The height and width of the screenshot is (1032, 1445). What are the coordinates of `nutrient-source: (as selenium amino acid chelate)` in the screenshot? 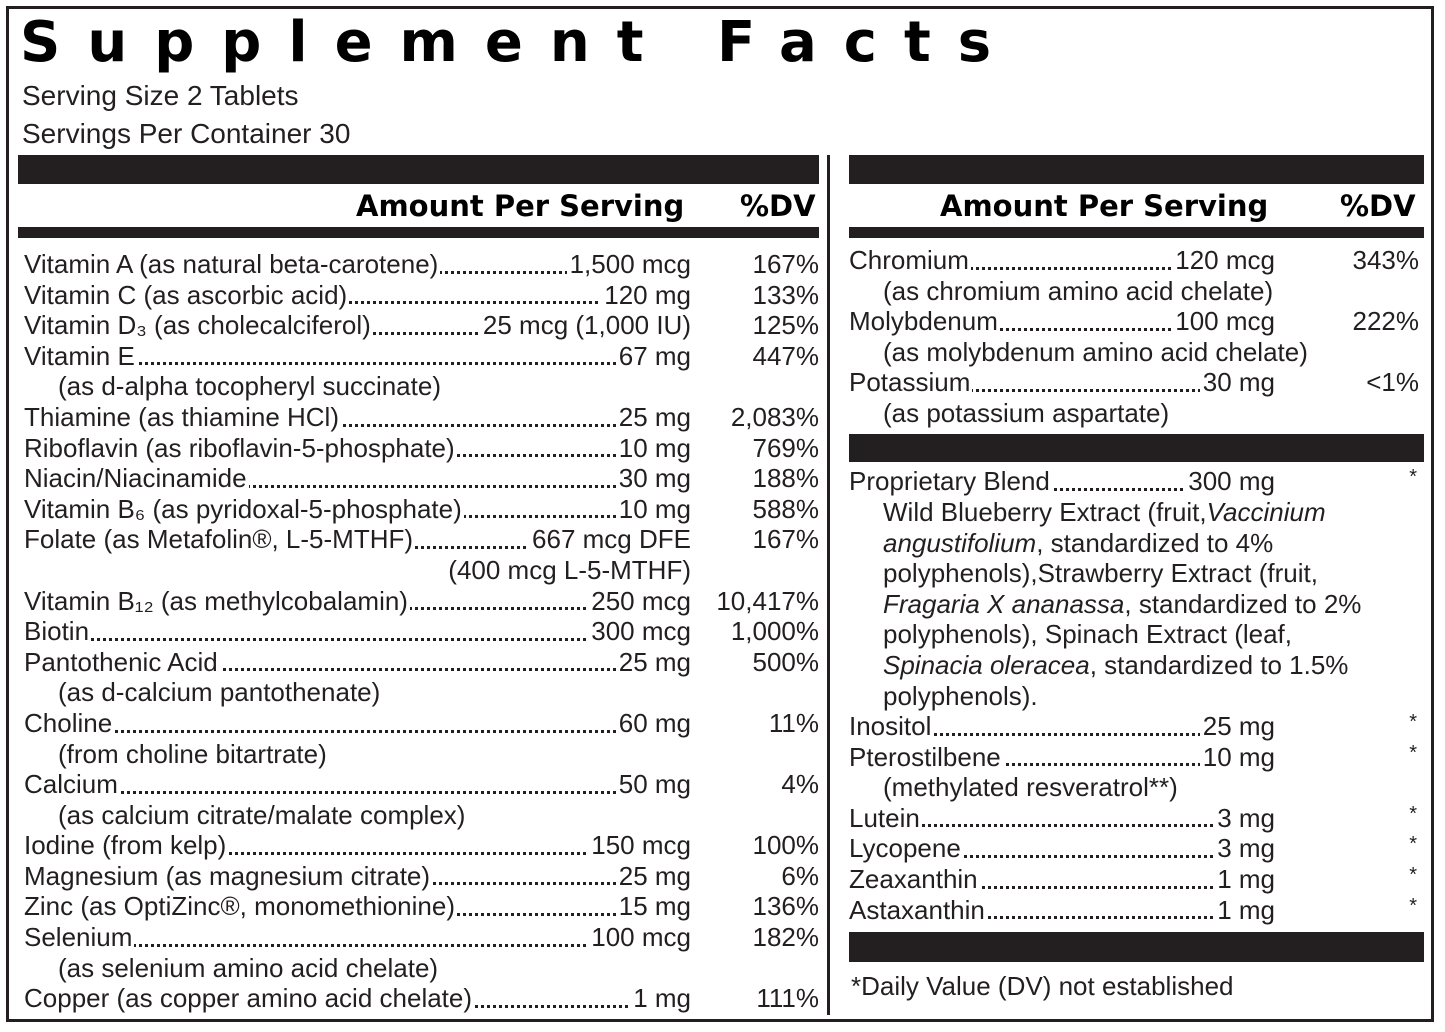 It's located at (248, 967).